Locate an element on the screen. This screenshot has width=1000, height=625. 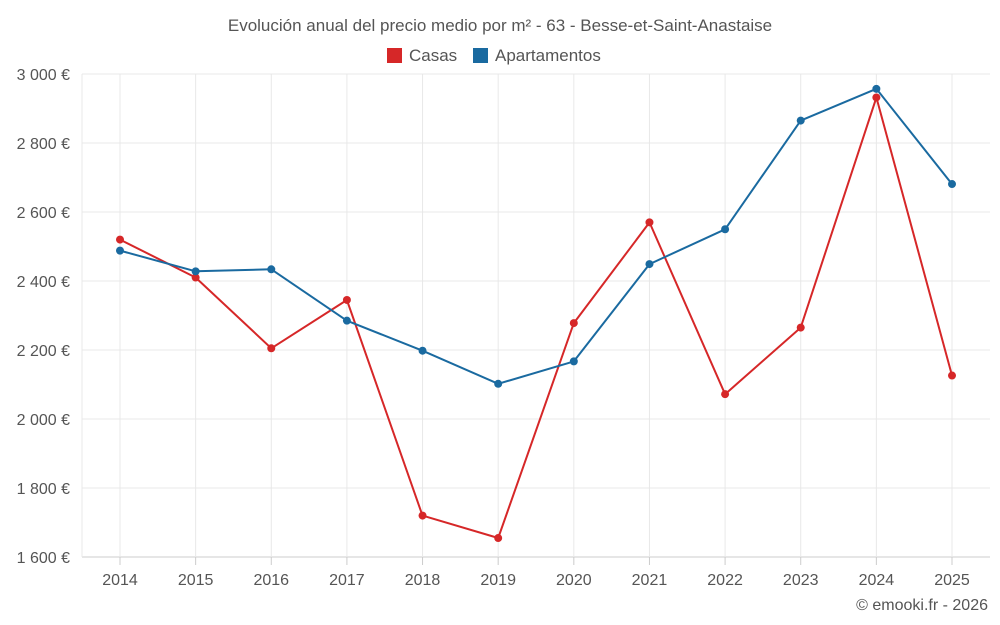
data-point-apartamentos-2024: Apartamentos 2024: 2957 € is located at coordinates (876, 88).